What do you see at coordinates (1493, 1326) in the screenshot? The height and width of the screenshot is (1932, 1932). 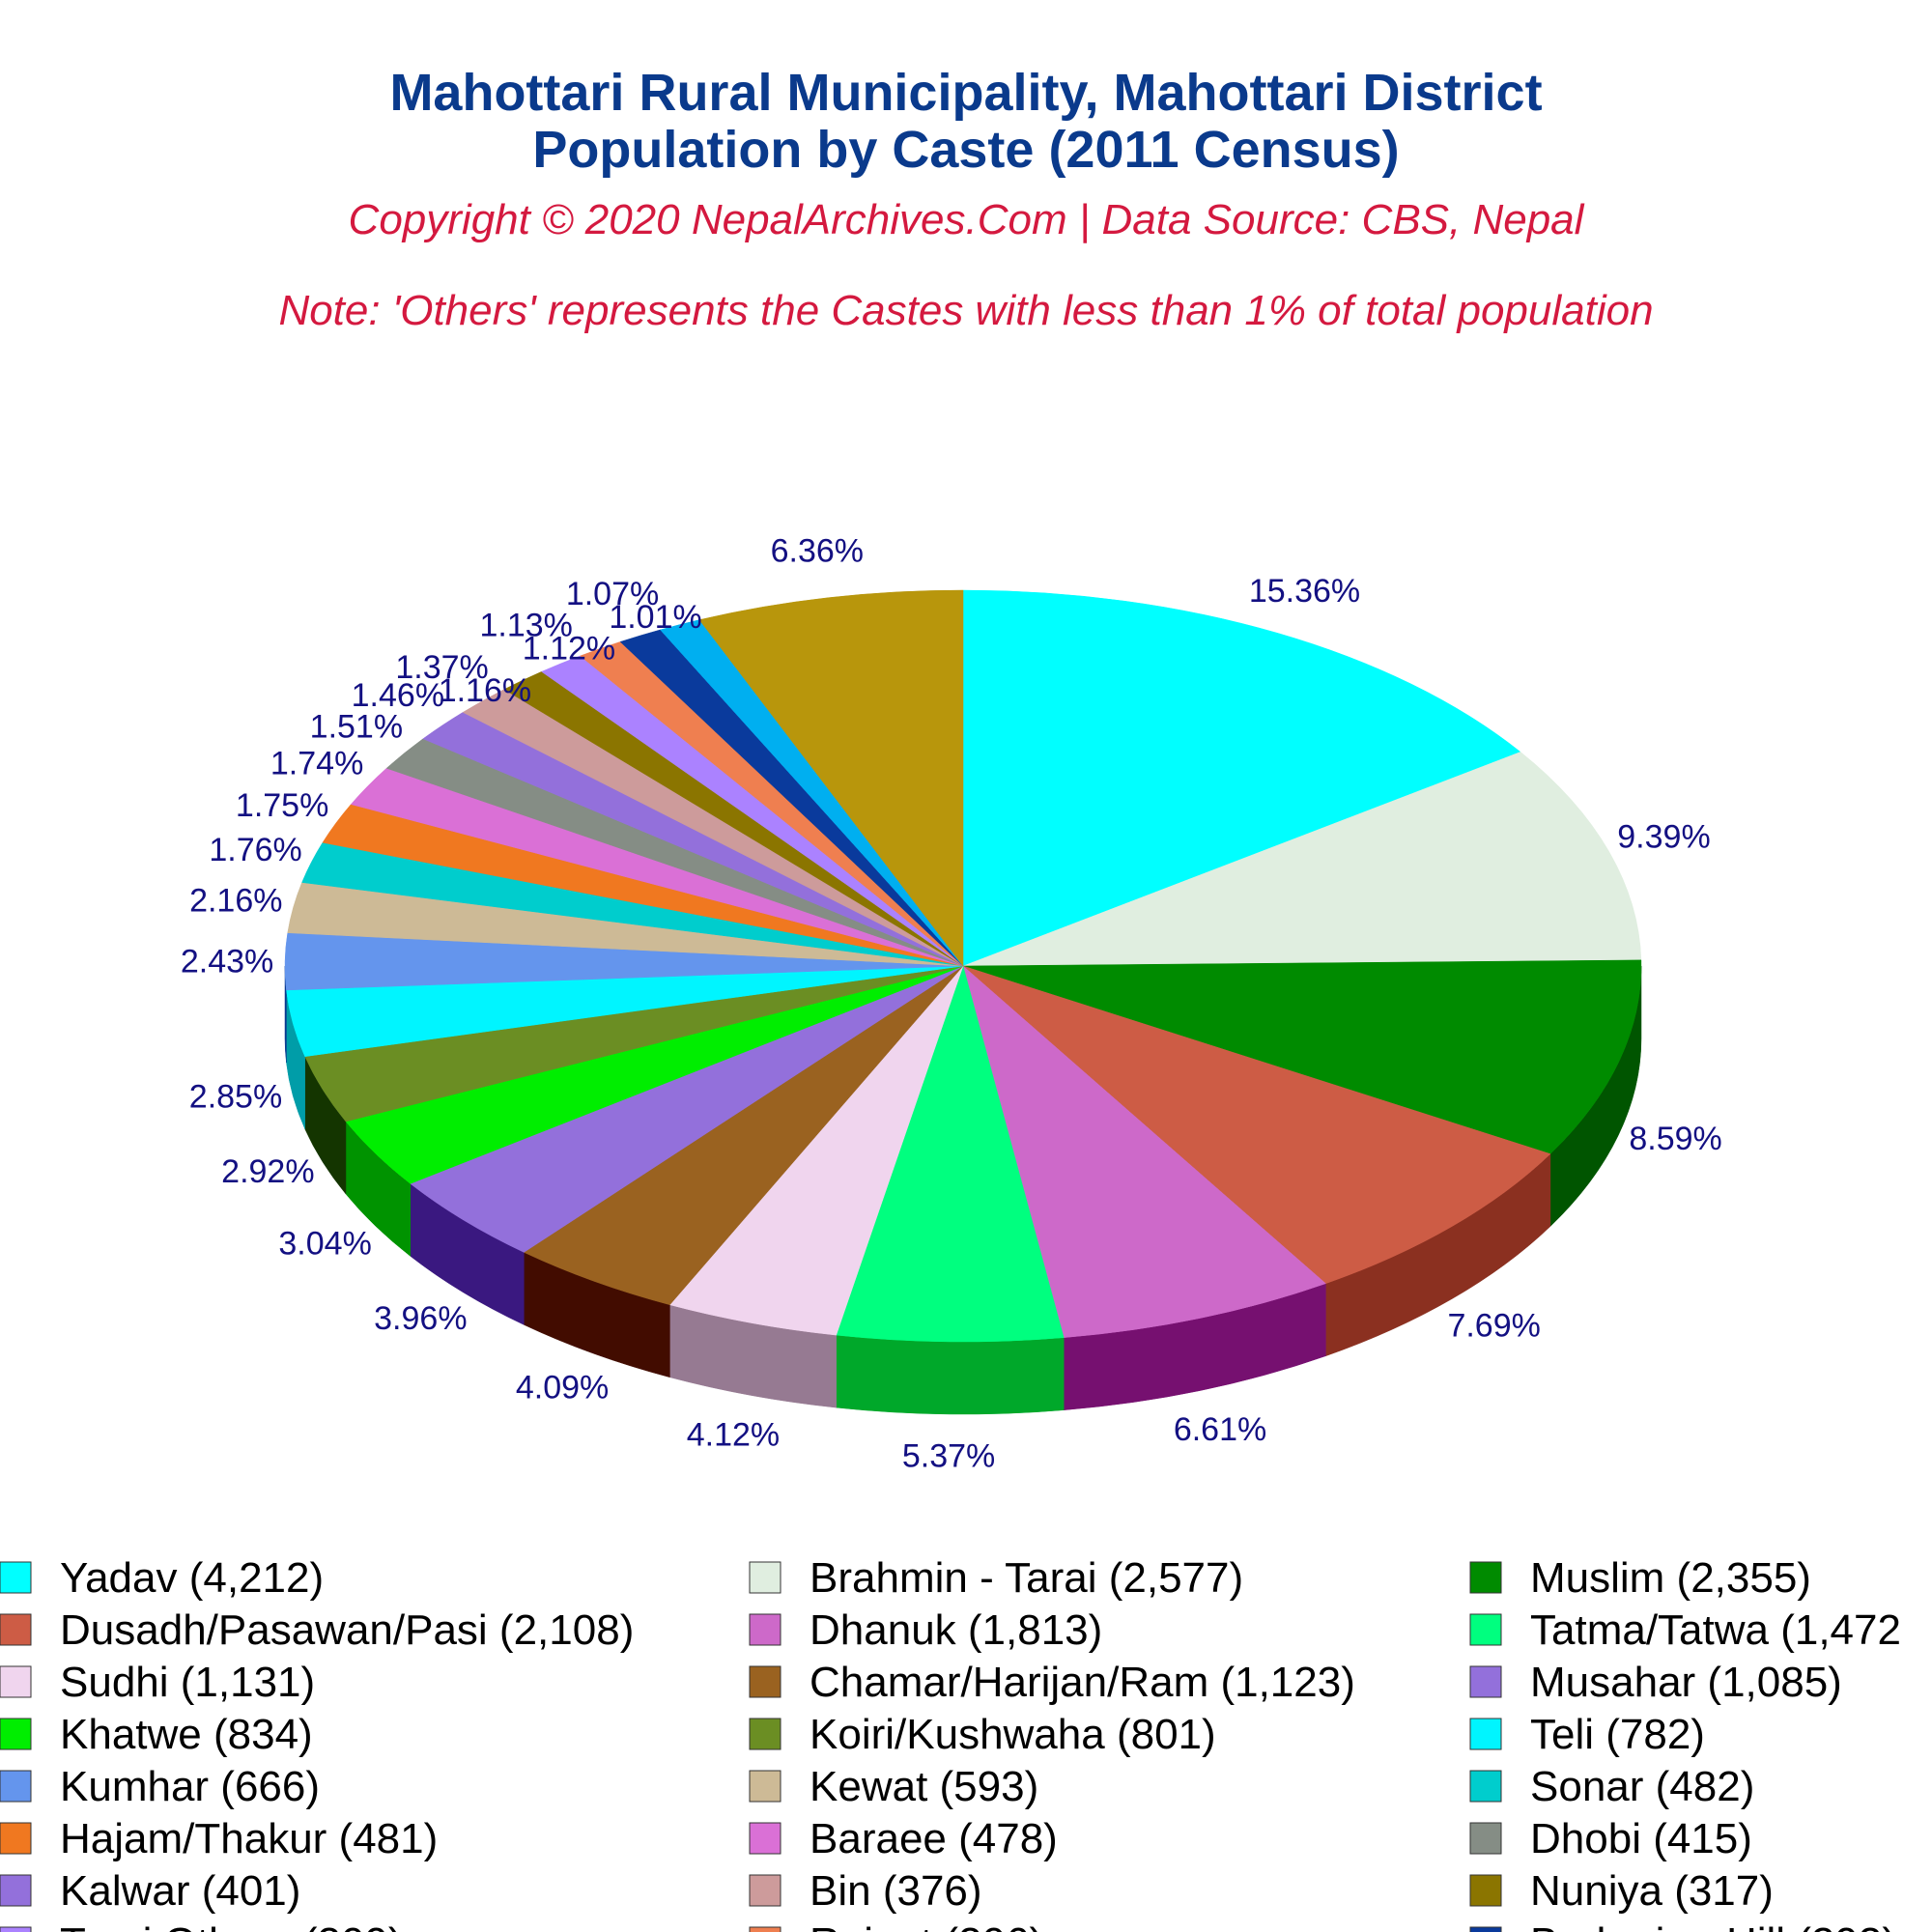 I see `pie-pct-label-3: 7.69%` at bounding box center [1493, 1326].